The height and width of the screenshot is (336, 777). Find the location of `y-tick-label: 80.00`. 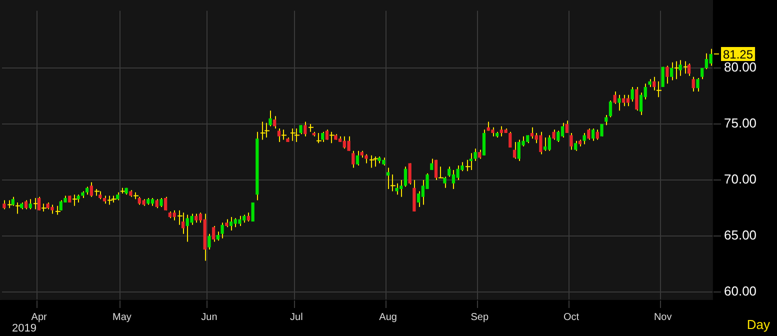

y-tick-label: 80.00 is located at coordinates (740, 67).